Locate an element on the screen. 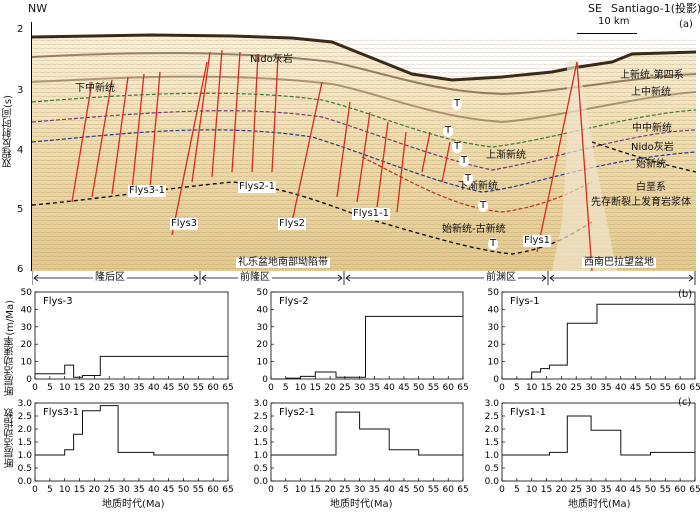  y-tick-label: 40 is located at coordinates (27, 310).